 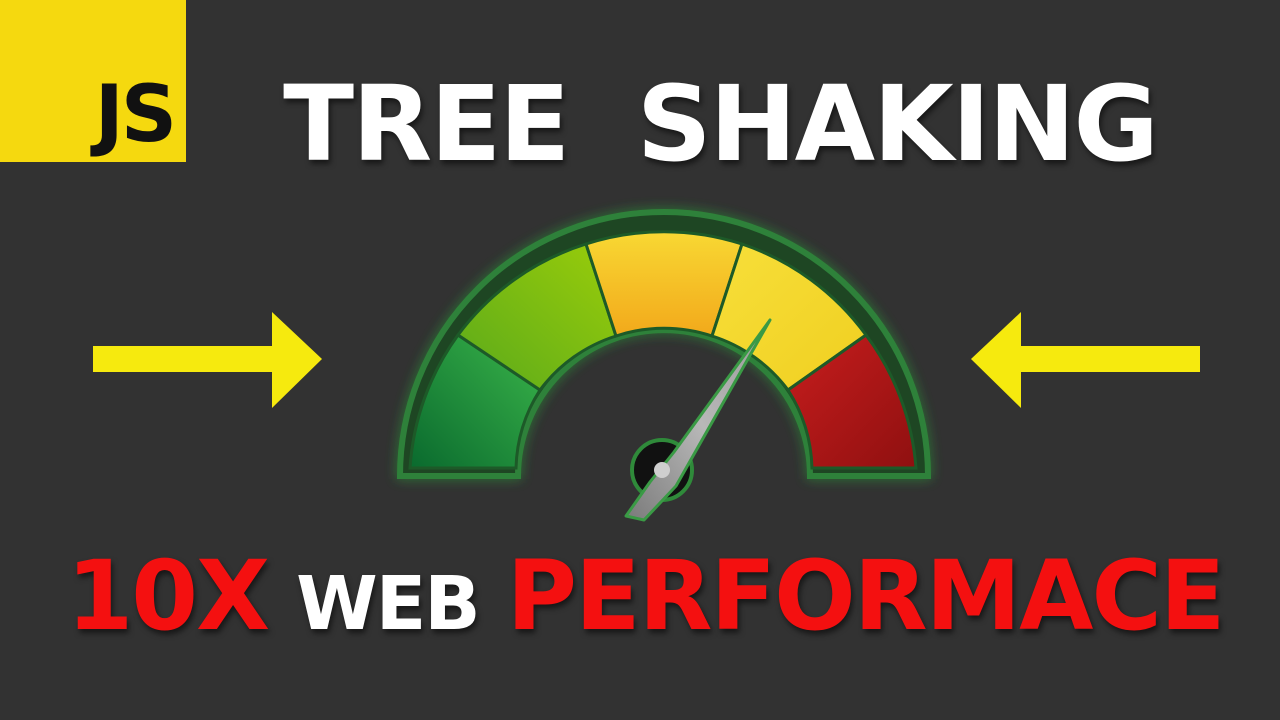 What do you see at coordinates (135, 115) in the screenshot?
I see `javascript-logo-text: JS` at bounding box center [135, 115].